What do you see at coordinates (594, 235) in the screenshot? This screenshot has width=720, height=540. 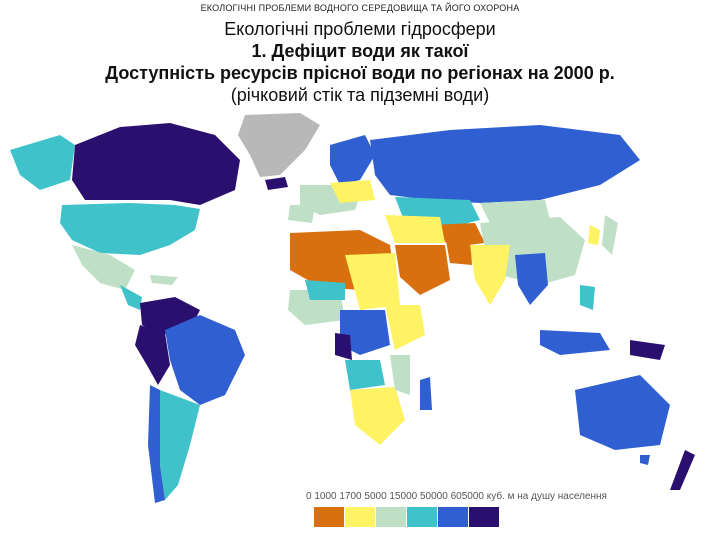 I see `region-korea-japan` at bounding box center [594, 235].